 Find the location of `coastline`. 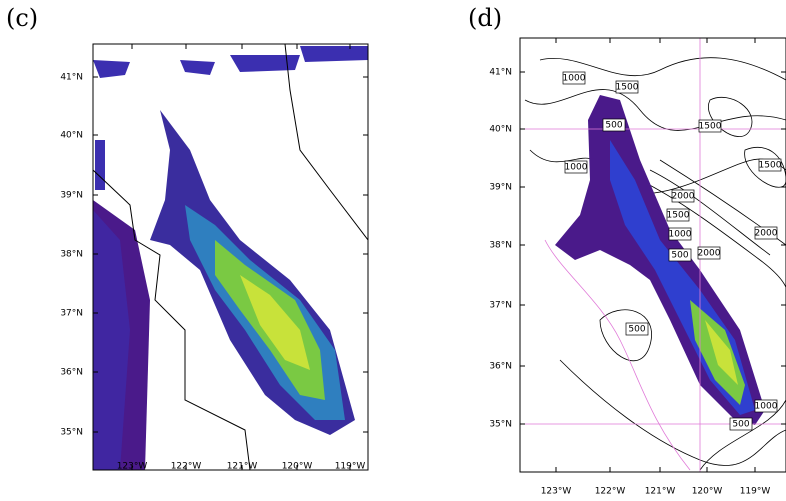

coastline is located at coordinates (617, 355).